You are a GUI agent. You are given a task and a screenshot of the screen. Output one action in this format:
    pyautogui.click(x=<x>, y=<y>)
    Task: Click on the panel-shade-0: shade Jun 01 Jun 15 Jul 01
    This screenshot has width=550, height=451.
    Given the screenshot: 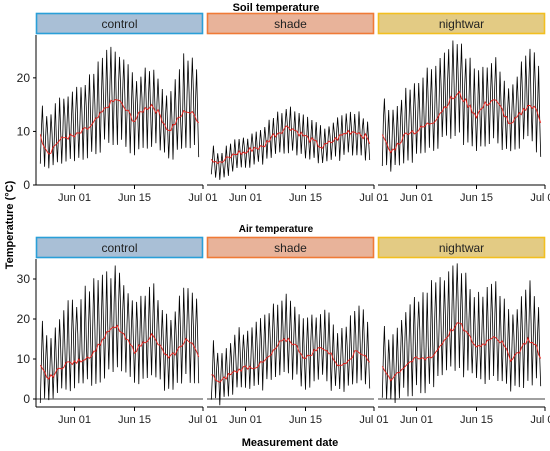 What is the action you would take?
    pyautogui.click(x=297, y=108)
    